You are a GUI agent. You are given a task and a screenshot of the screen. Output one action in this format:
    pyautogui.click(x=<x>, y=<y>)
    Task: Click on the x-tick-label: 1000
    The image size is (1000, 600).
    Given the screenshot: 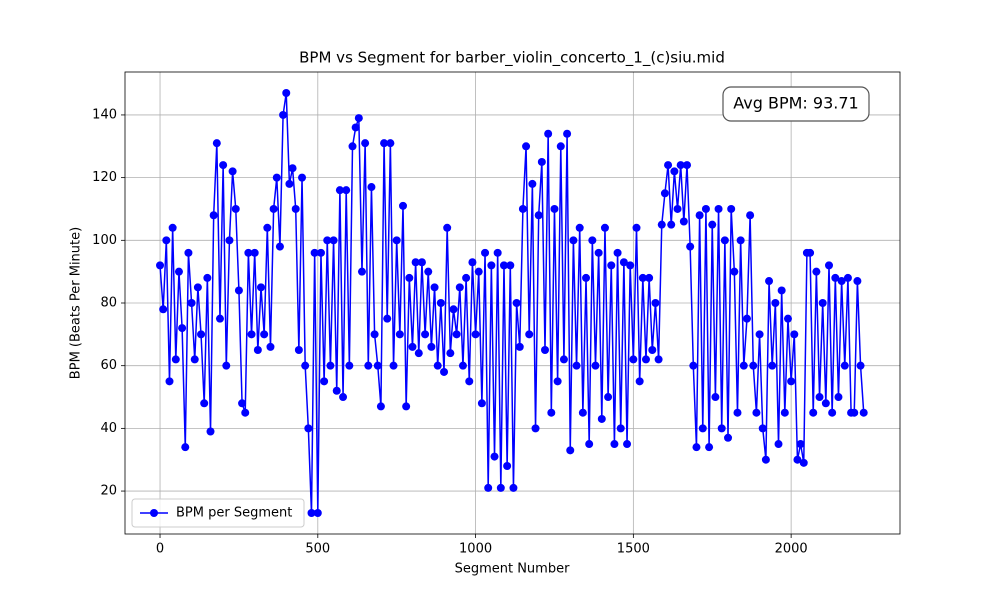 What is the action you would take?
    pyautogui.click(x=475, y=549)
    